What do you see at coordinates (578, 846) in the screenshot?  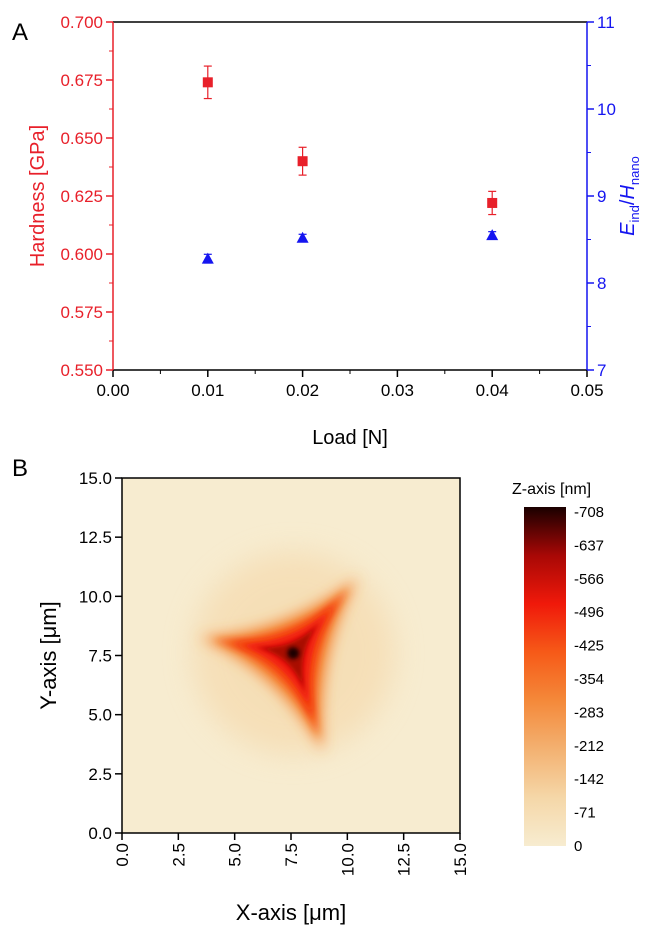 I see `colorbar-tick-label: 0` at bounding box center [578, 846].